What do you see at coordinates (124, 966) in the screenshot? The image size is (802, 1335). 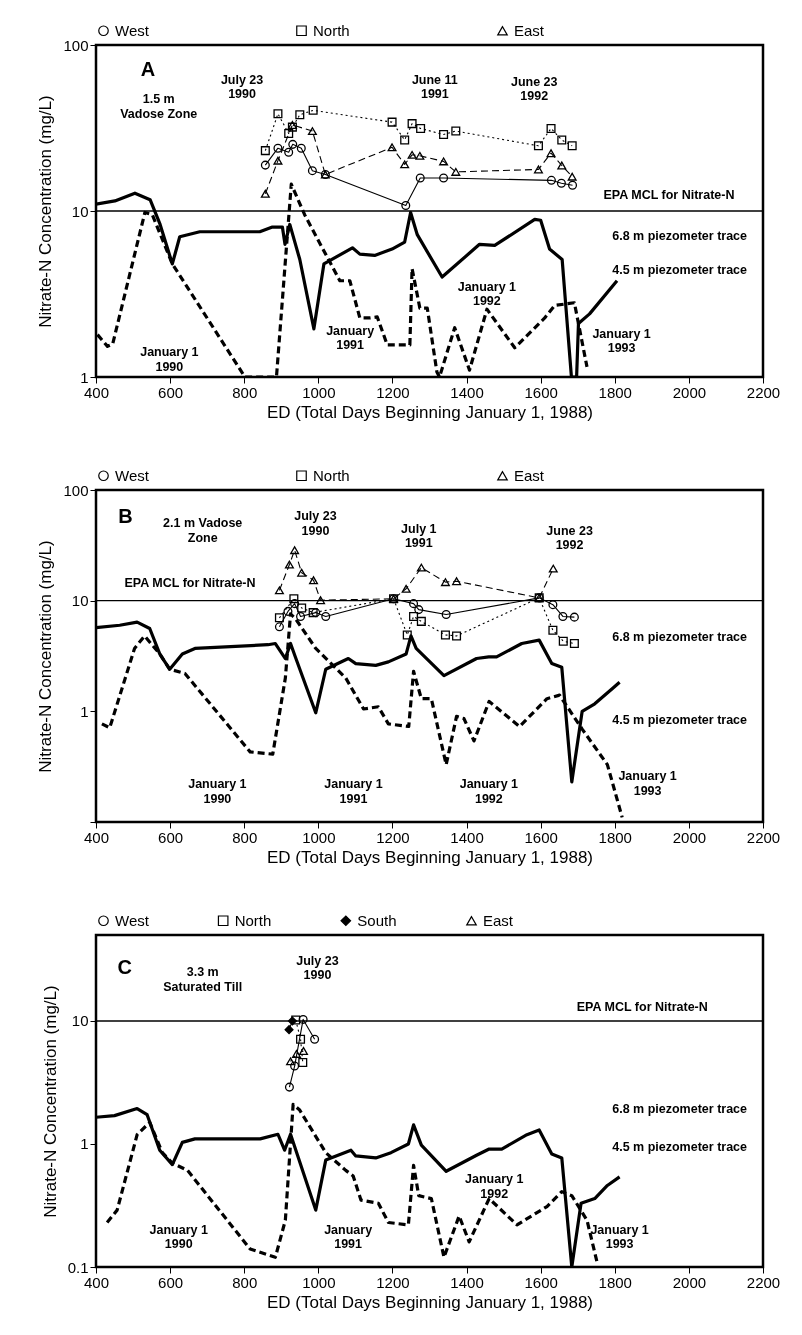 I see `annotation: C` at bounding box center [124, 966].